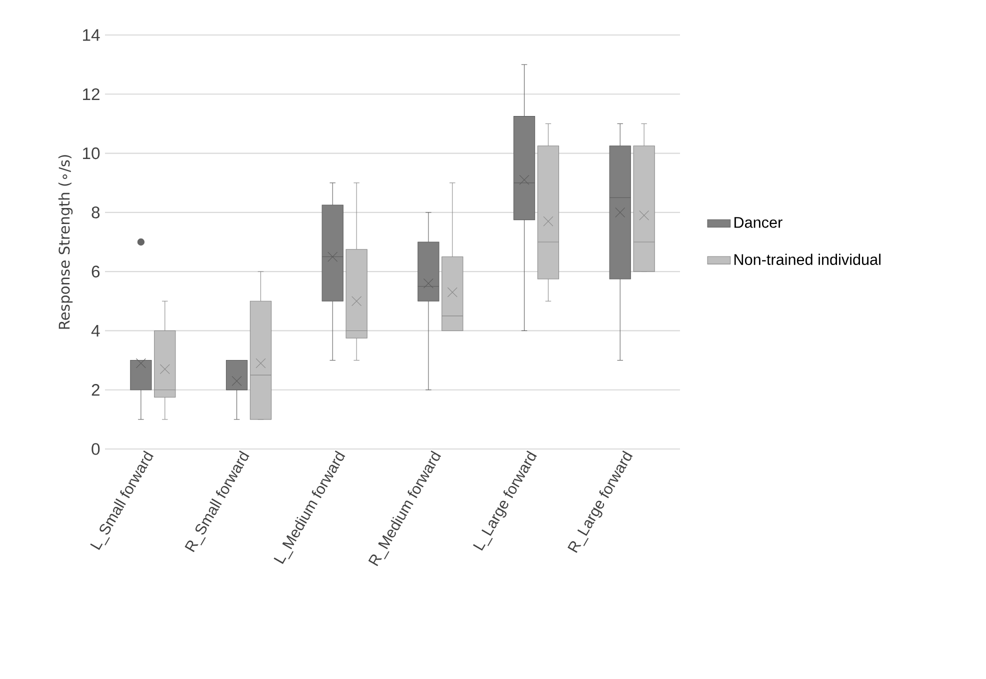 Image resolution: width=986 pixels, height=679 pixels. What do you see at coordinates (96, 390) in the screenshot?
I see `y-tick-label: 2` at bounding box center [96, 390].